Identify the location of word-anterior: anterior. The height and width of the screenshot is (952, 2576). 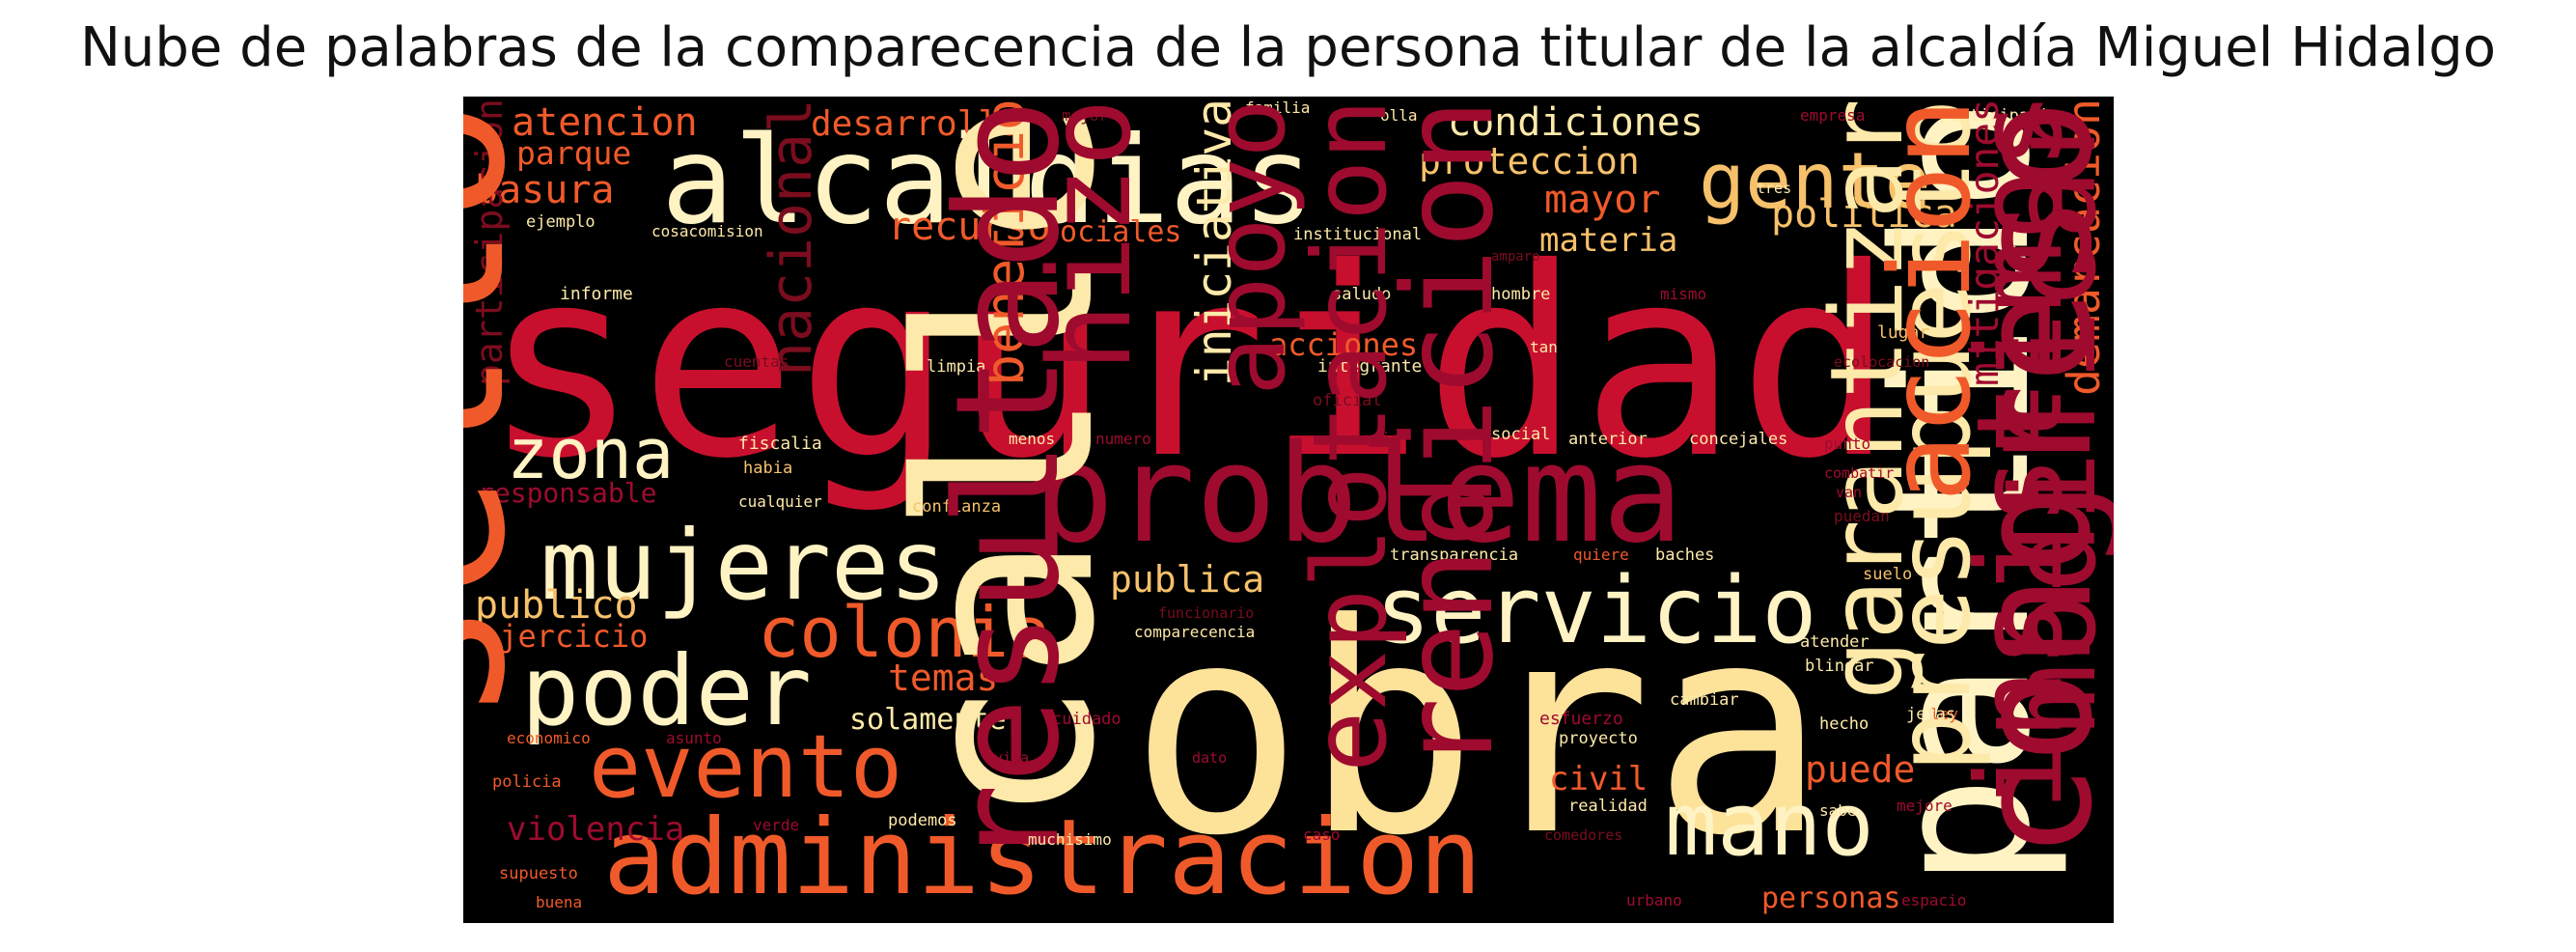
(1608, 440).